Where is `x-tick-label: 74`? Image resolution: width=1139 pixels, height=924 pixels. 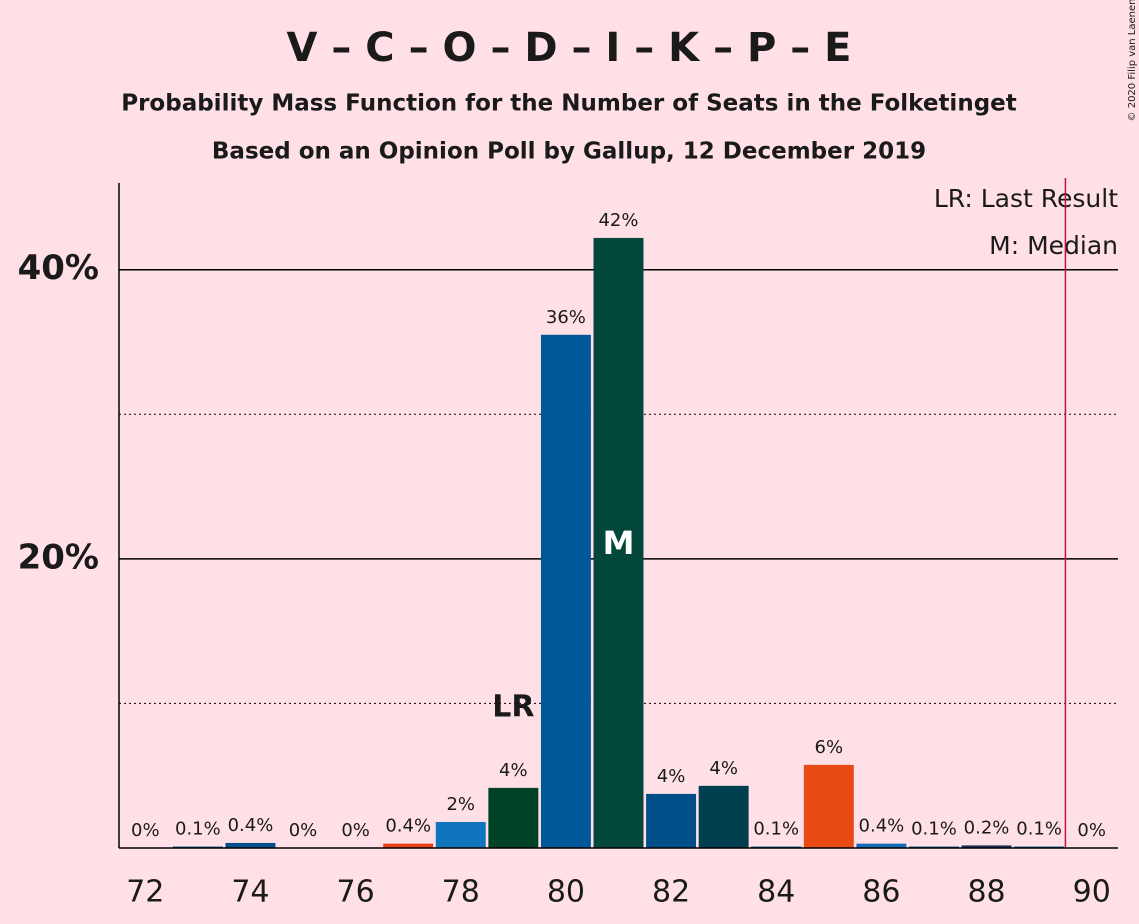 x-tick-label: 74 is located at coordinates (250, 892).